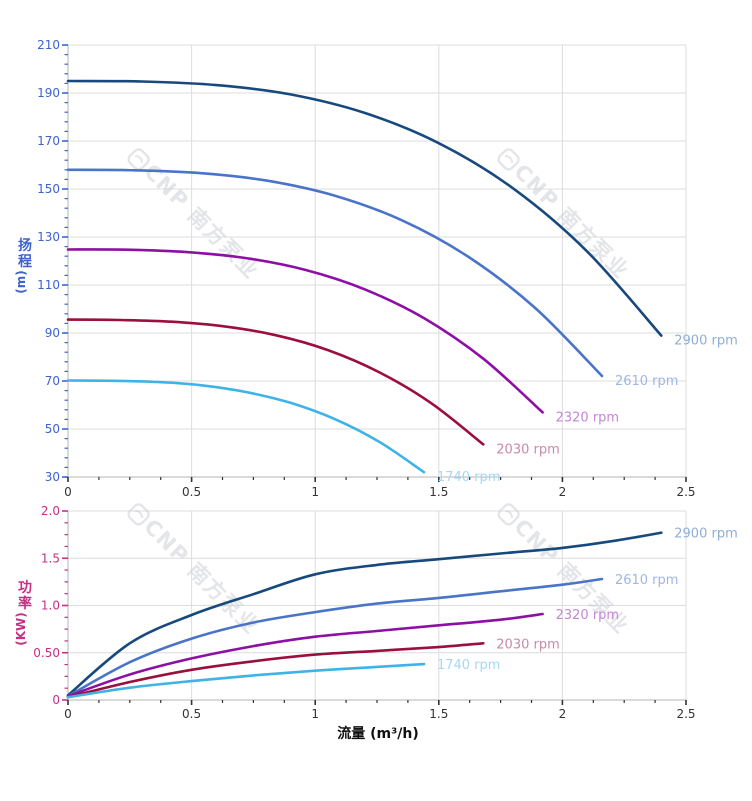  Describe the element at coordinates (56, 700) in the screenshot. I see `y-tick-label: 0` at that location.